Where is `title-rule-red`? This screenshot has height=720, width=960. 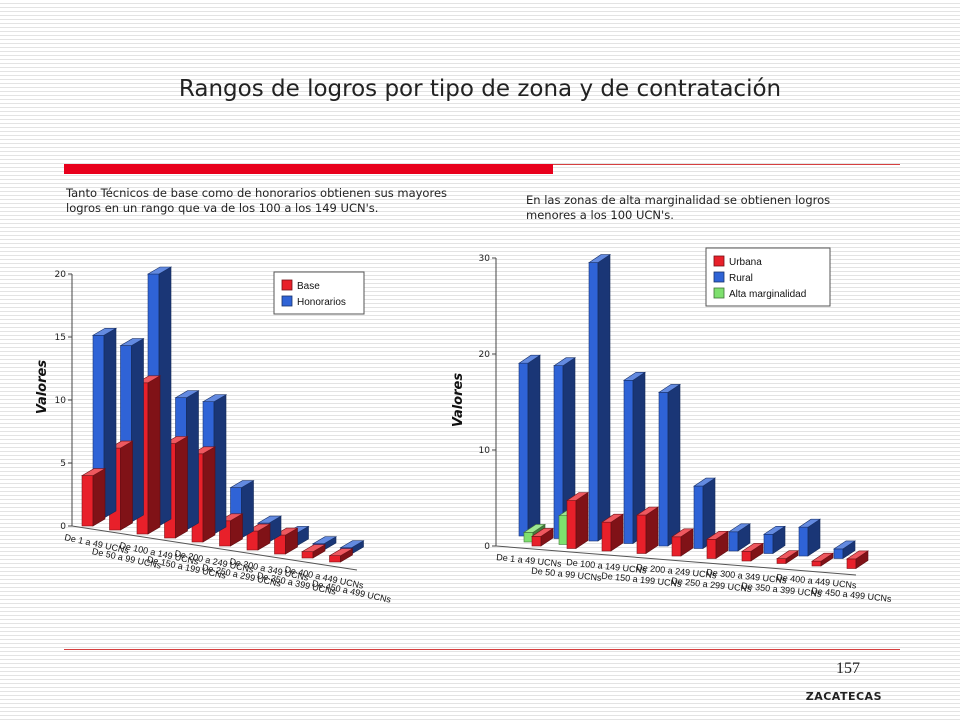
title-rule-red is located at coordinates (308, 169).